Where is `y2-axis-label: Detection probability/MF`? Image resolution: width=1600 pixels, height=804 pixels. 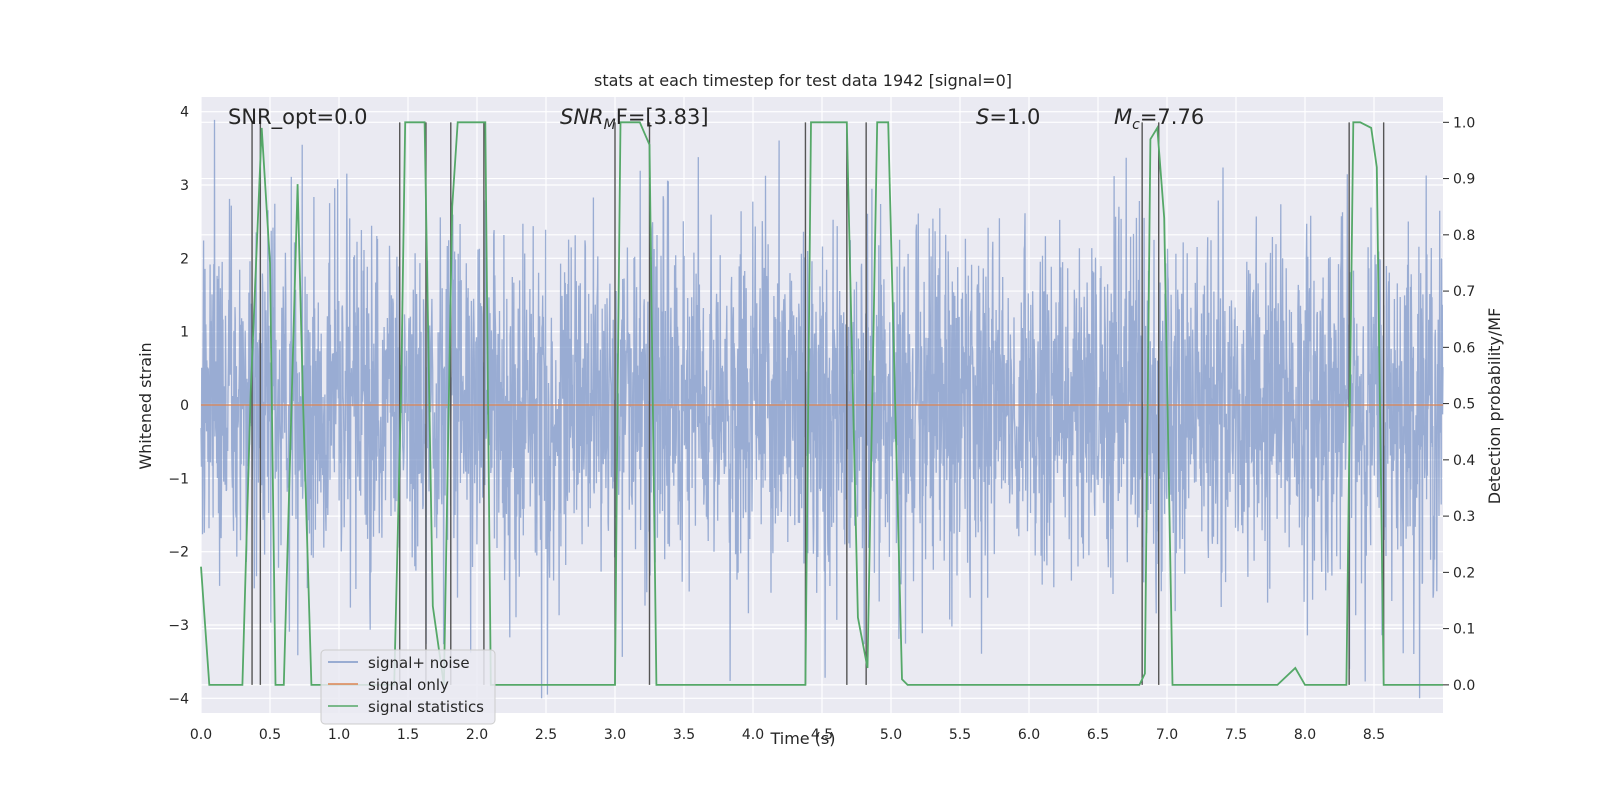
y2-axis-label: Detection probability/MF is located at coordinates (1494, 406).